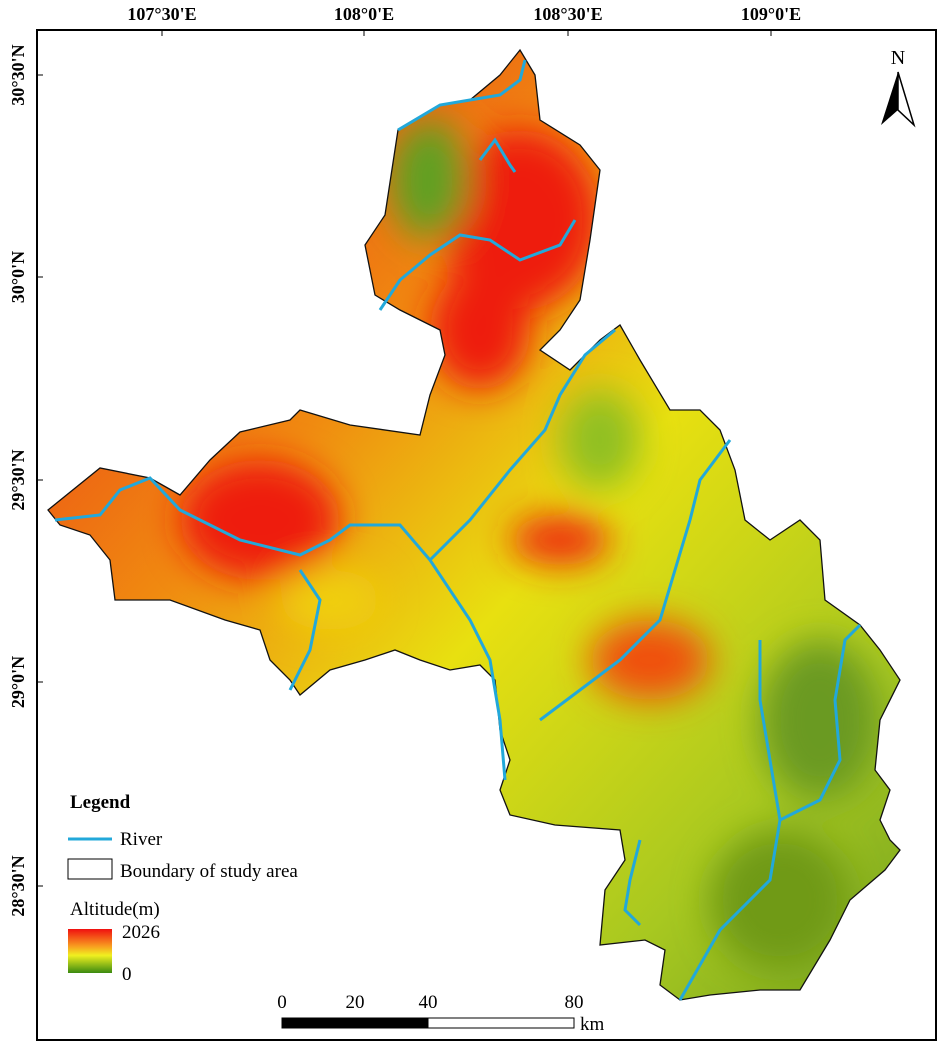 This screenshot has height=1053, width=944. I want to click on latitude-label: 29°30'N, so click(18, 479).